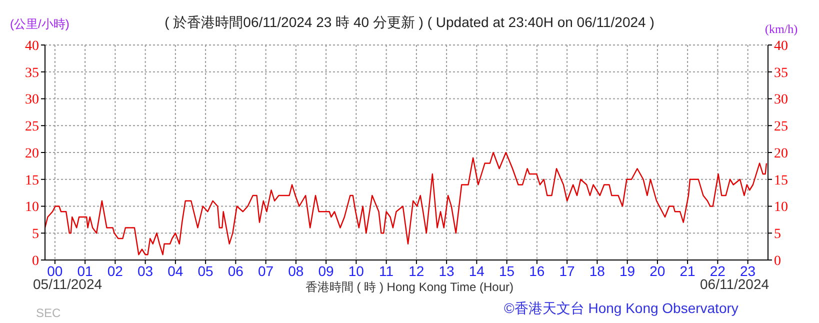 The width and height of the screenshot is (819, 323). Describe the element at coordinates (176, 270) in the screenshot. I see `x-tick-label: 04` at that location.